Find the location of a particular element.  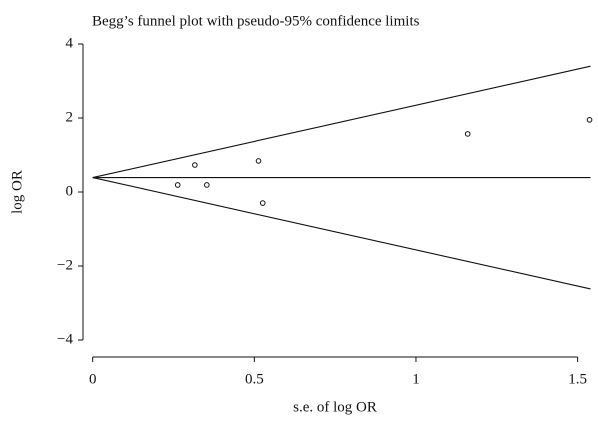

x-tick-label: 1.5 is located at coordinates (577, 379).